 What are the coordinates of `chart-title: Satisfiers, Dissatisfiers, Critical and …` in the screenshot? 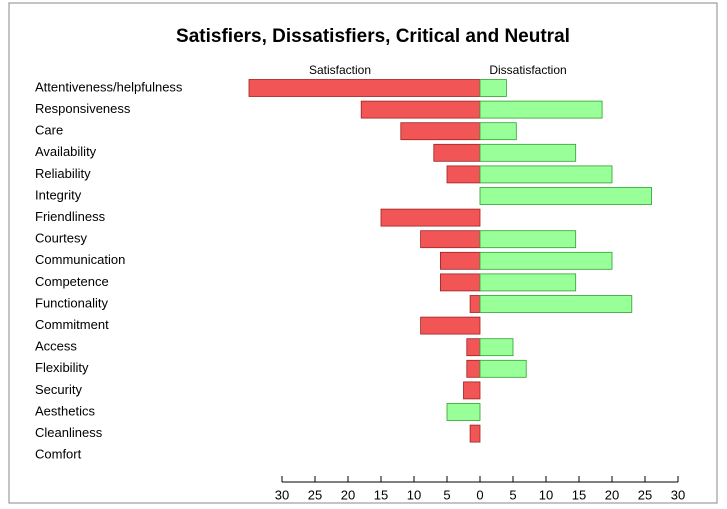 It's located at (373, 36).